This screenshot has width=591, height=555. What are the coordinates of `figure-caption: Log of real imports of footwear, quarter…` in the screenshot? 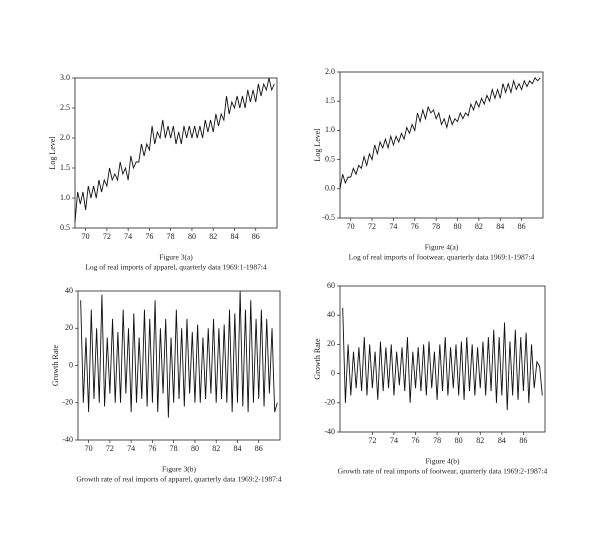 It's located at (442, 257).